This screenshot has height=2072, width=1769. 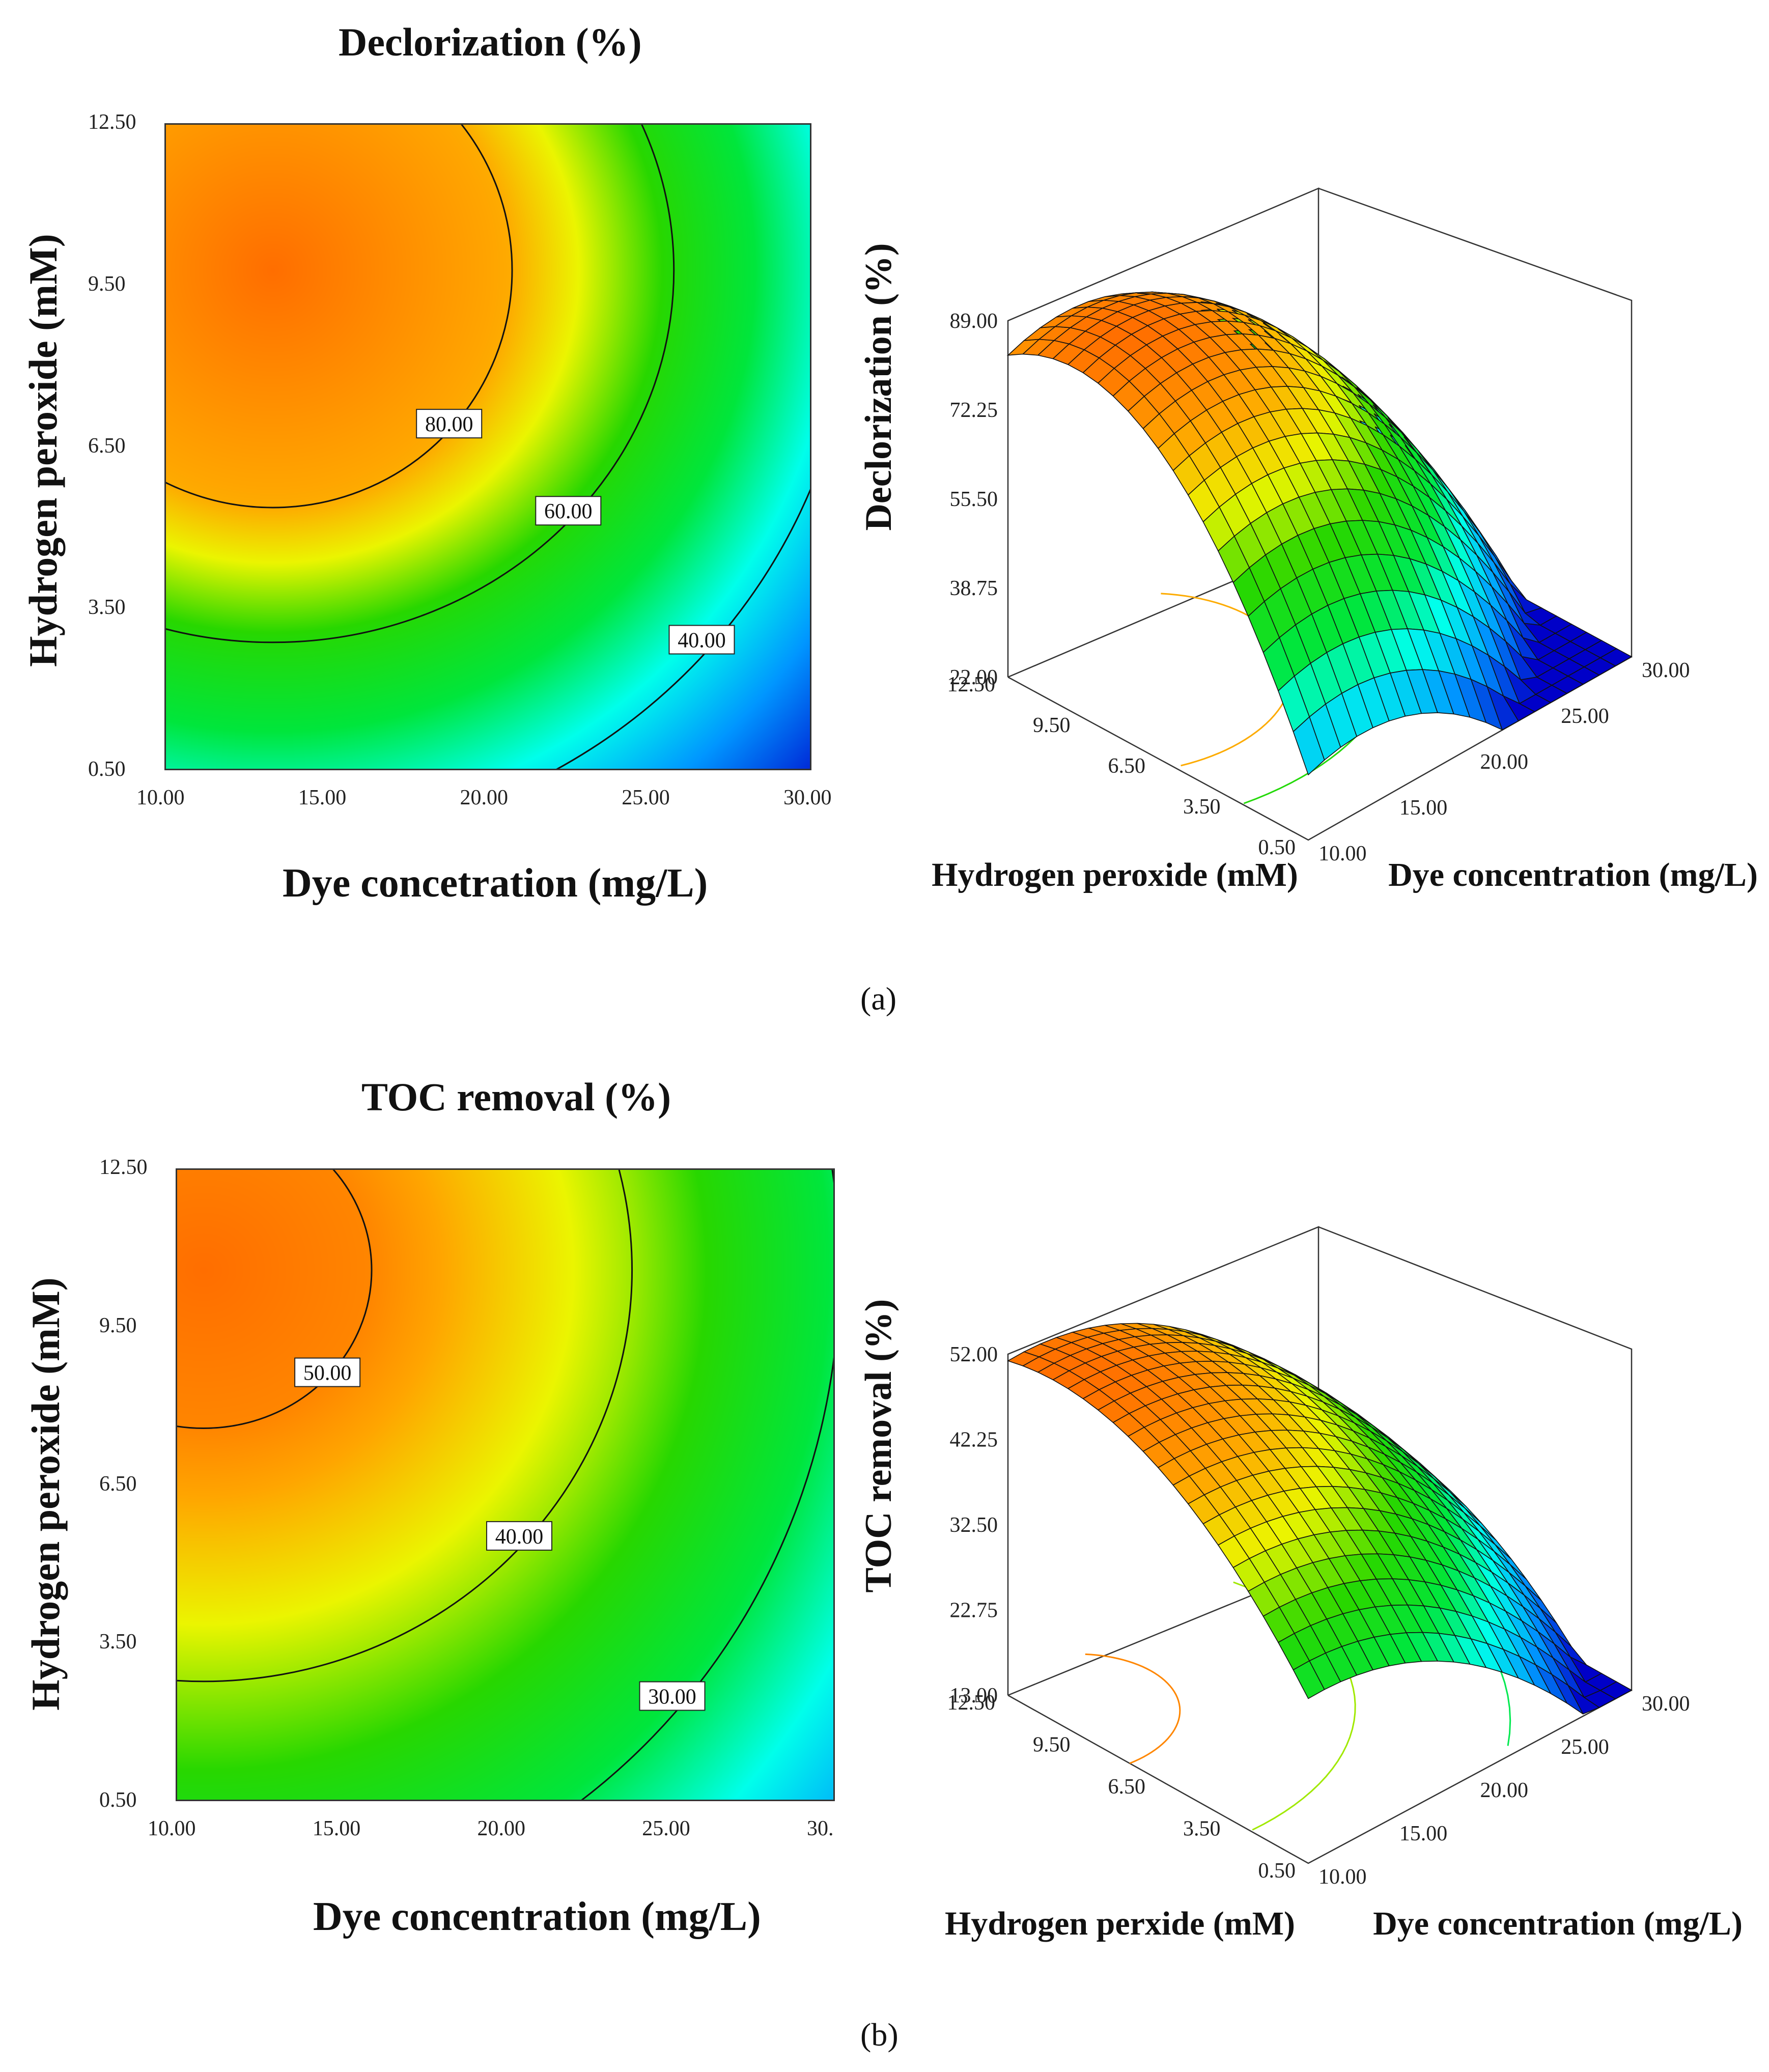 What do you see at coordinates (45, 1494) in the screenshot?
I see `contour-b-ylabel: Hydrogen peroxide (mM)` at bounding box center [45, 1494].